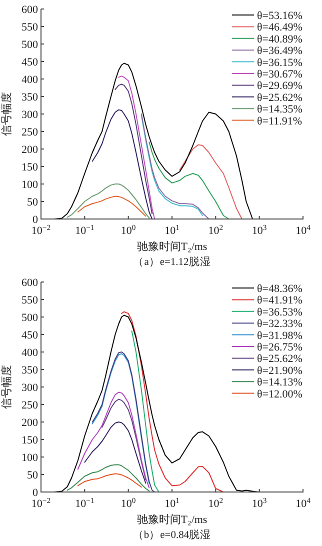 Image resolution: width=322 pixels, height=546 pixels. Describe the element at coordinates (279, 86) in the screenshot. I see `legend-label: θ=29.69%` at that location.